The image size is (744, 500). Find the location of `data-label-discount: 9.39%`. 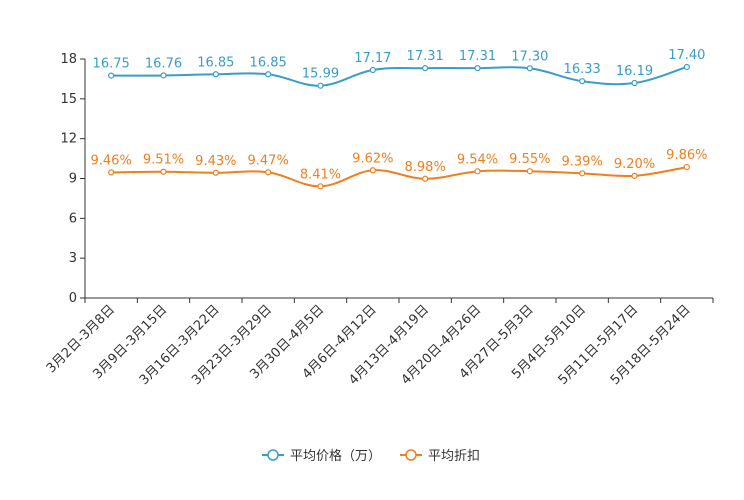

data-label-discount: 9.39% is located at coordinates (582, 161).